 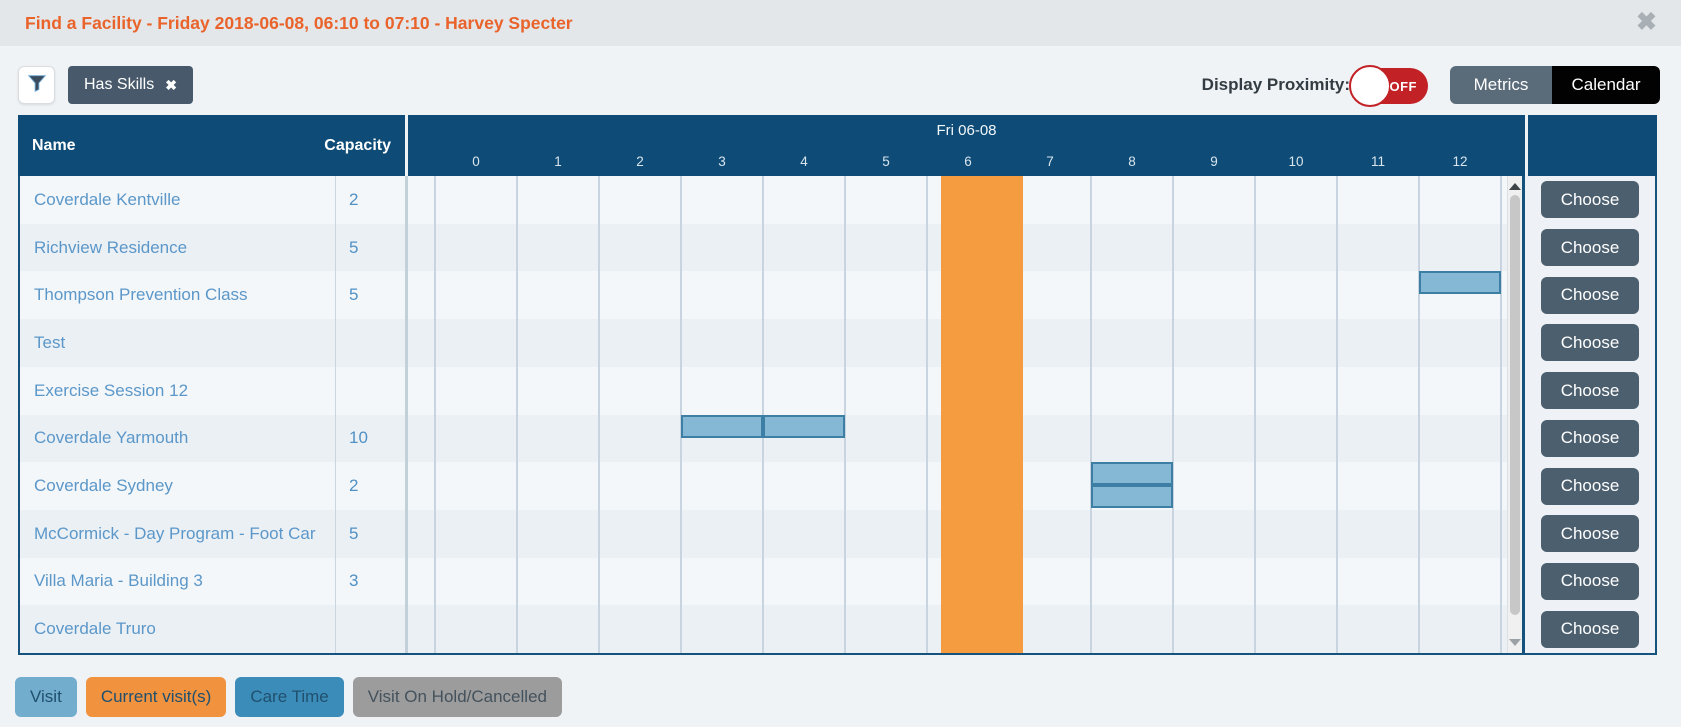 I want to click on filter-chip-has-skills: Has Skills ✖, so click(x=130, y=85).